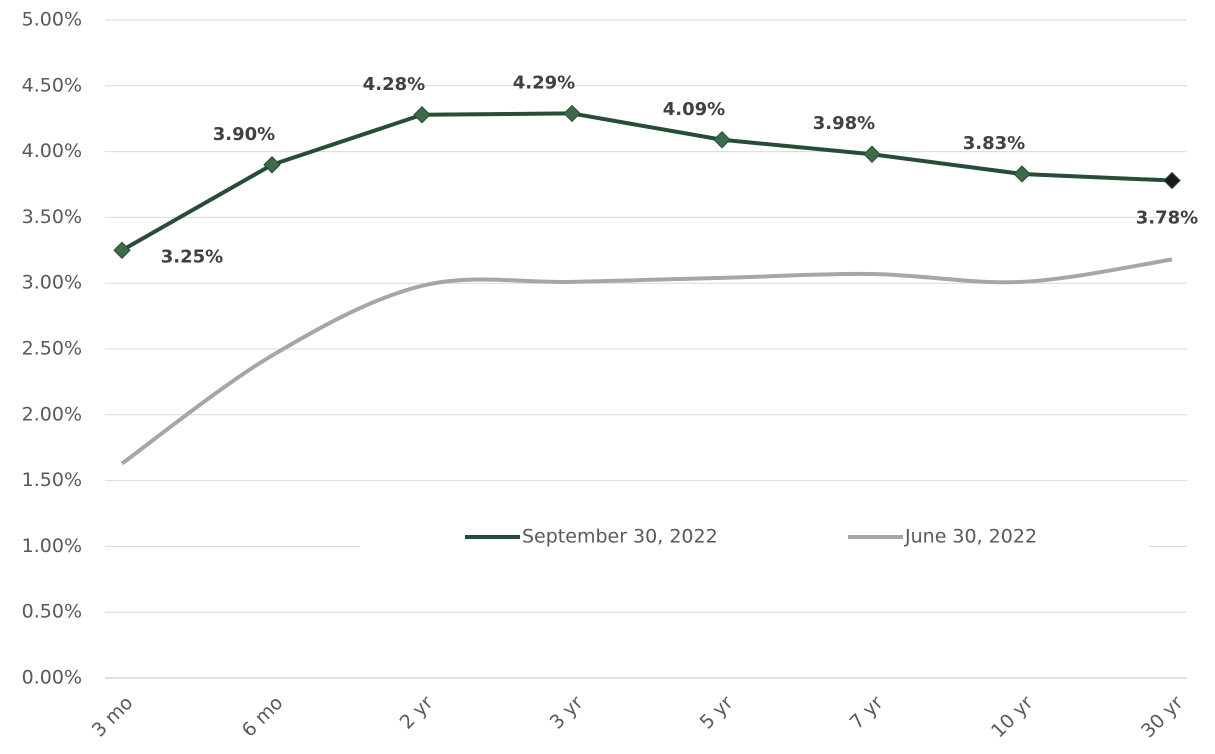 Image resolution: width=1215 pixels, height=754 pixels. I want to click on data-label: 3.25%, so click(192, 256).